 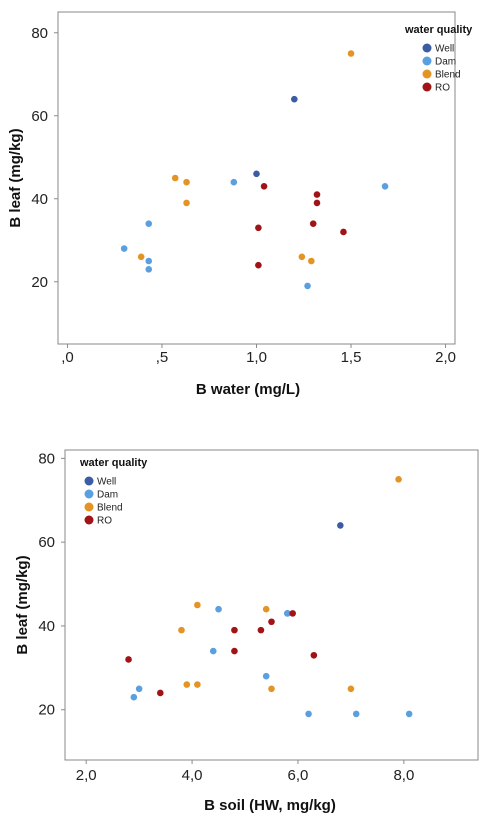 What do you see at coordinates (67, 357) in the screenshot?
I see `x-tick-label: ,0` at bounding box center [67, 357].